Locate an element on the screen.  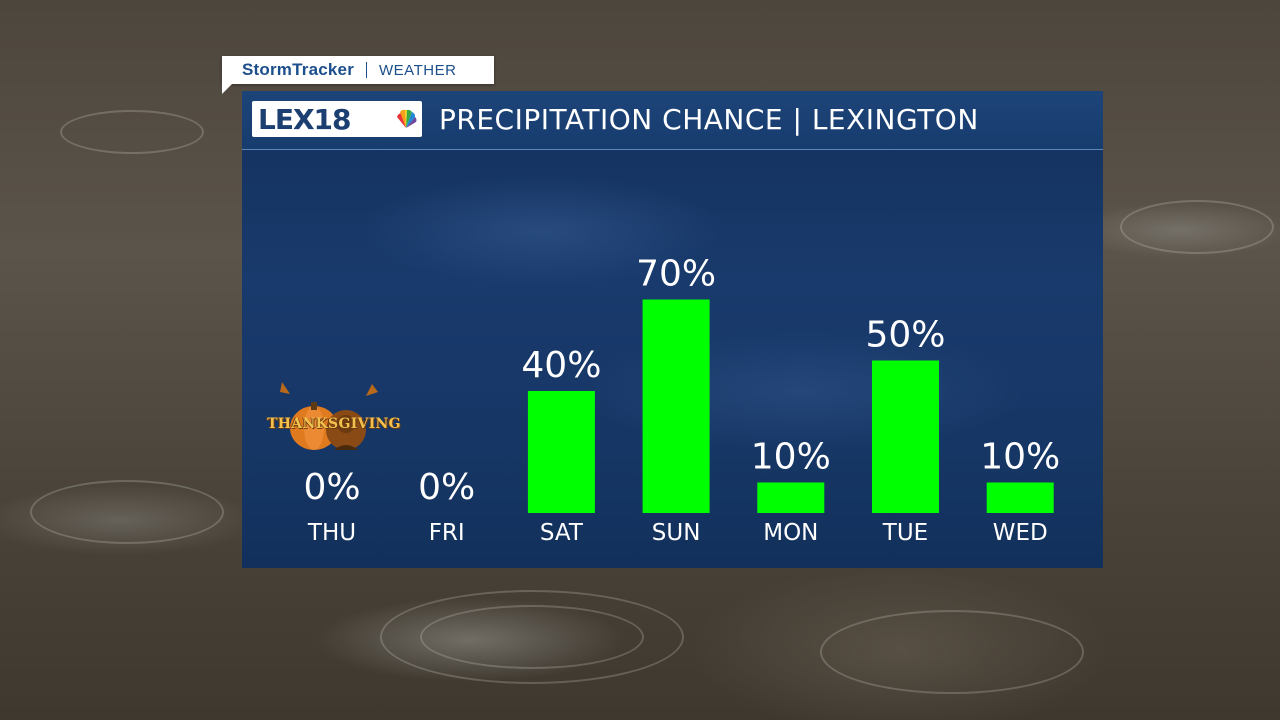
bar-tue is located at coordinates (905, 436).